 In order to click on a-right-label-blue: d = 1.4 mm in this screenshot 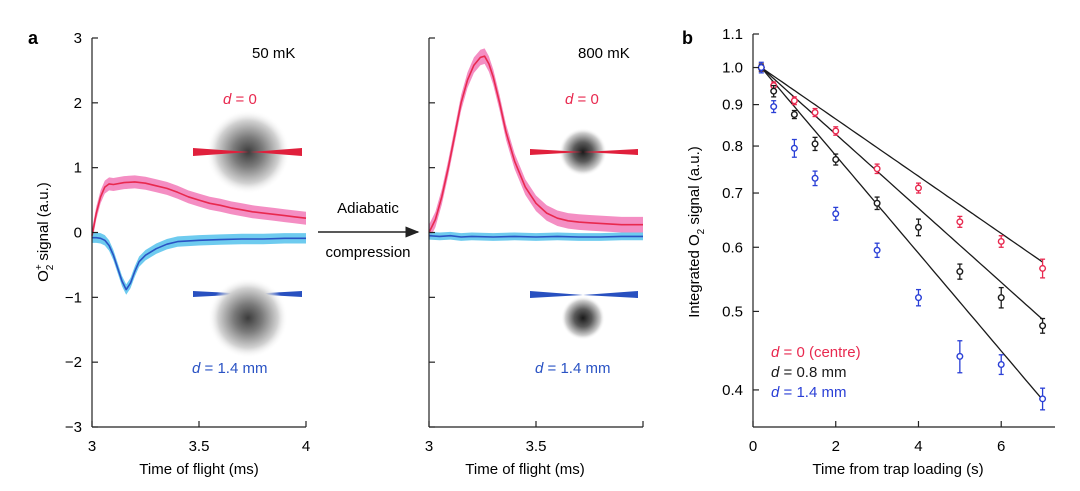, I will do `click(572, 368)`.